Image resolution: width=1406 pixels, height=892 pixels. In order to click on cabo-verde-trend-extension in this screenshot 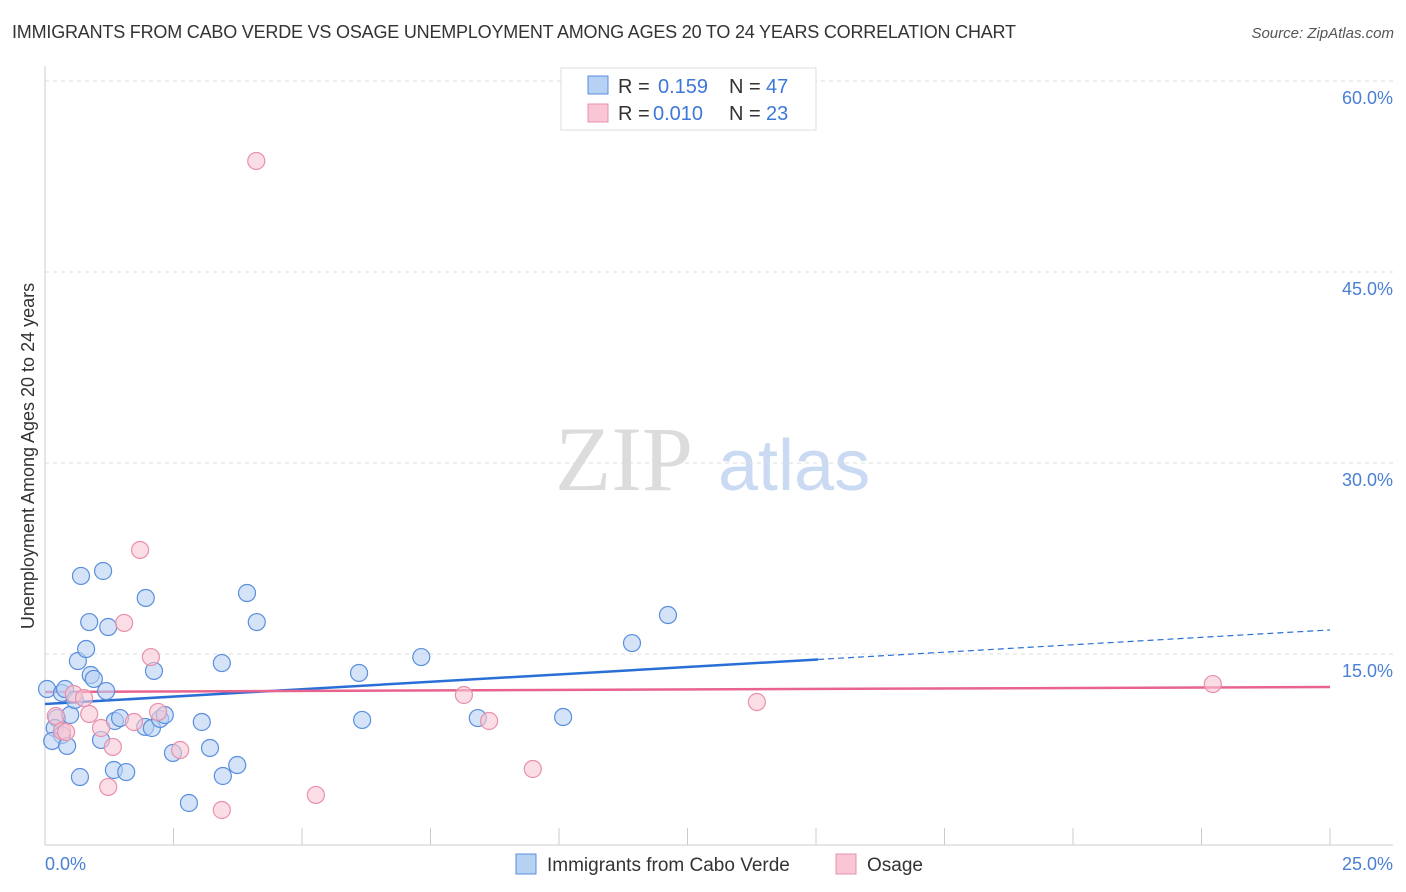, I will do `click(1074, 645)`.